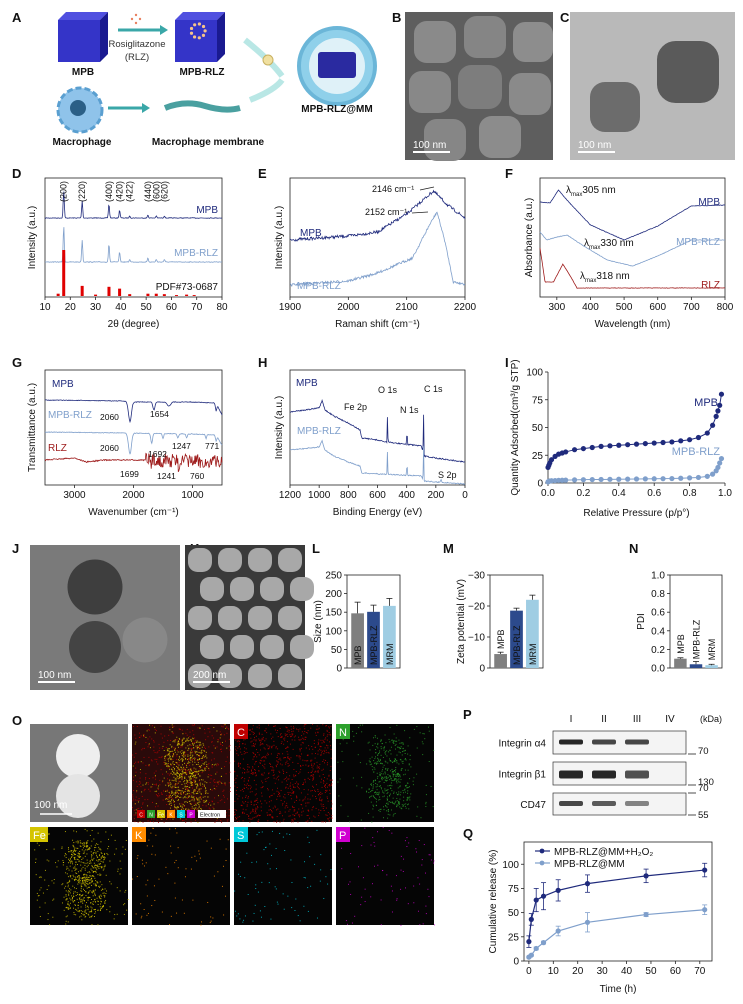 Image resolution: width=743 pixels, height=1004 pixels. What do you see at coordinates (377, 237) in the screenshot?
I see `plot-frame` at bounding box center [377, 237].